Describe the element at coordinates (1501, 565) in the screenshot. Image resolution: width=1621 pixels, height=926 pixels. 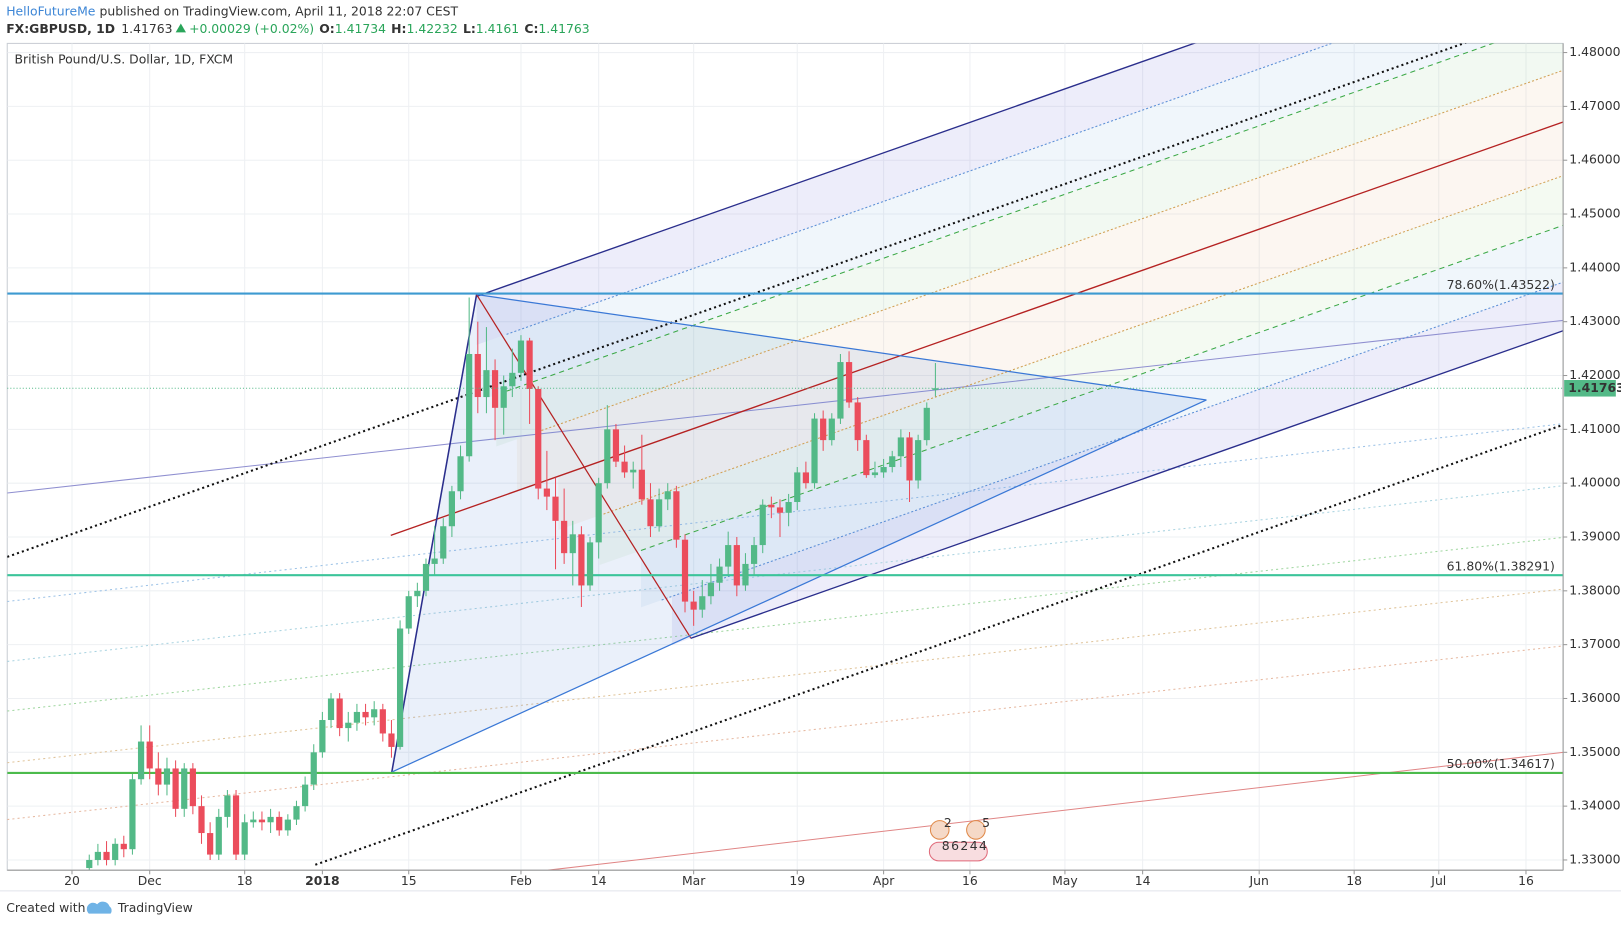
I see `fib-label: 61.80%(1.38291)` at that location.